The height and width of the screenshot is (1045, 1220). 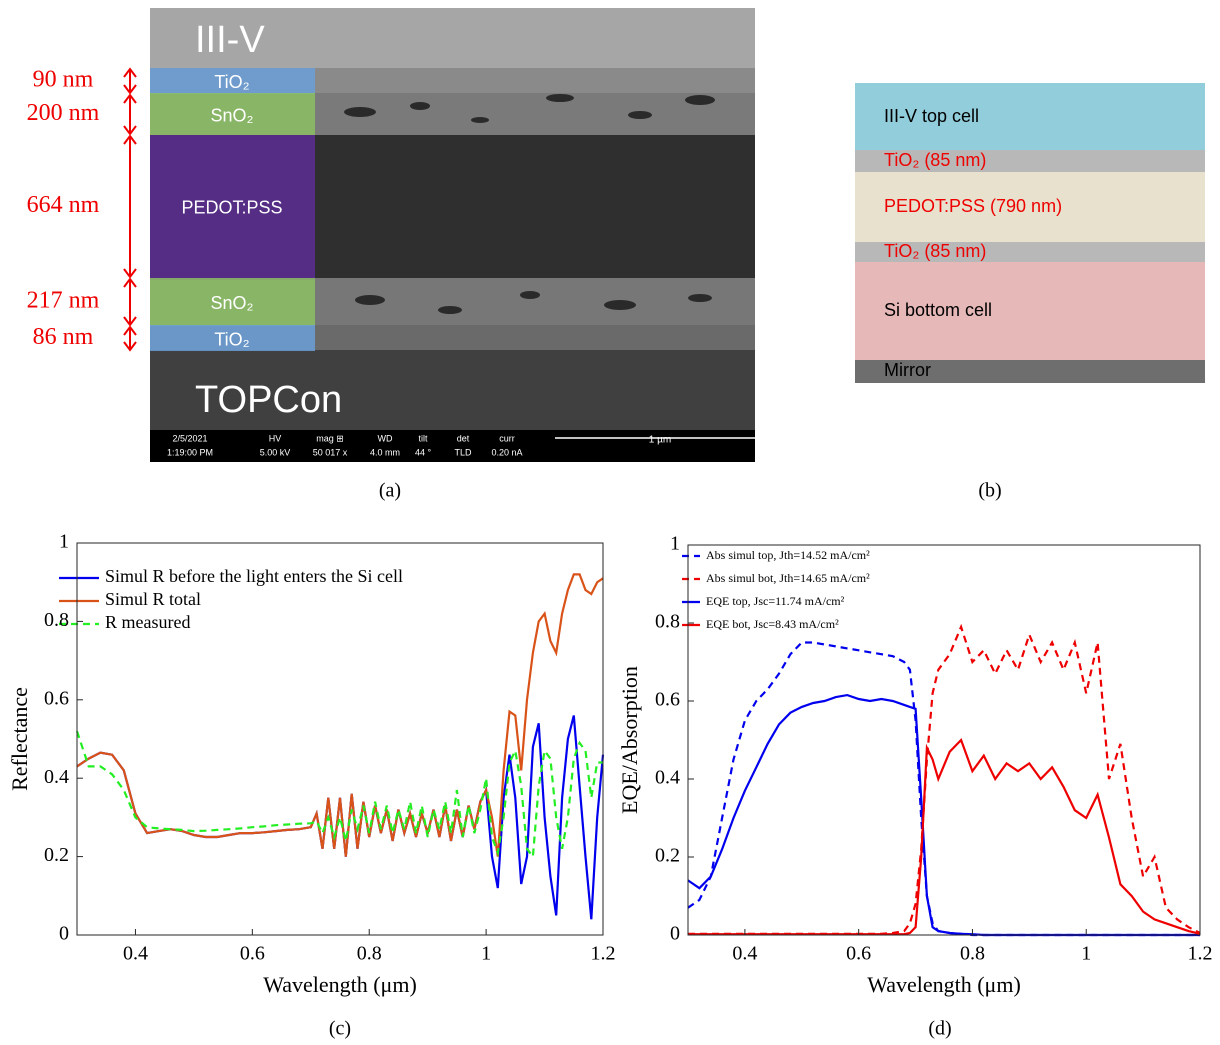 I want to click on info-text: 0.20 nA, so click(x=506, y=452).